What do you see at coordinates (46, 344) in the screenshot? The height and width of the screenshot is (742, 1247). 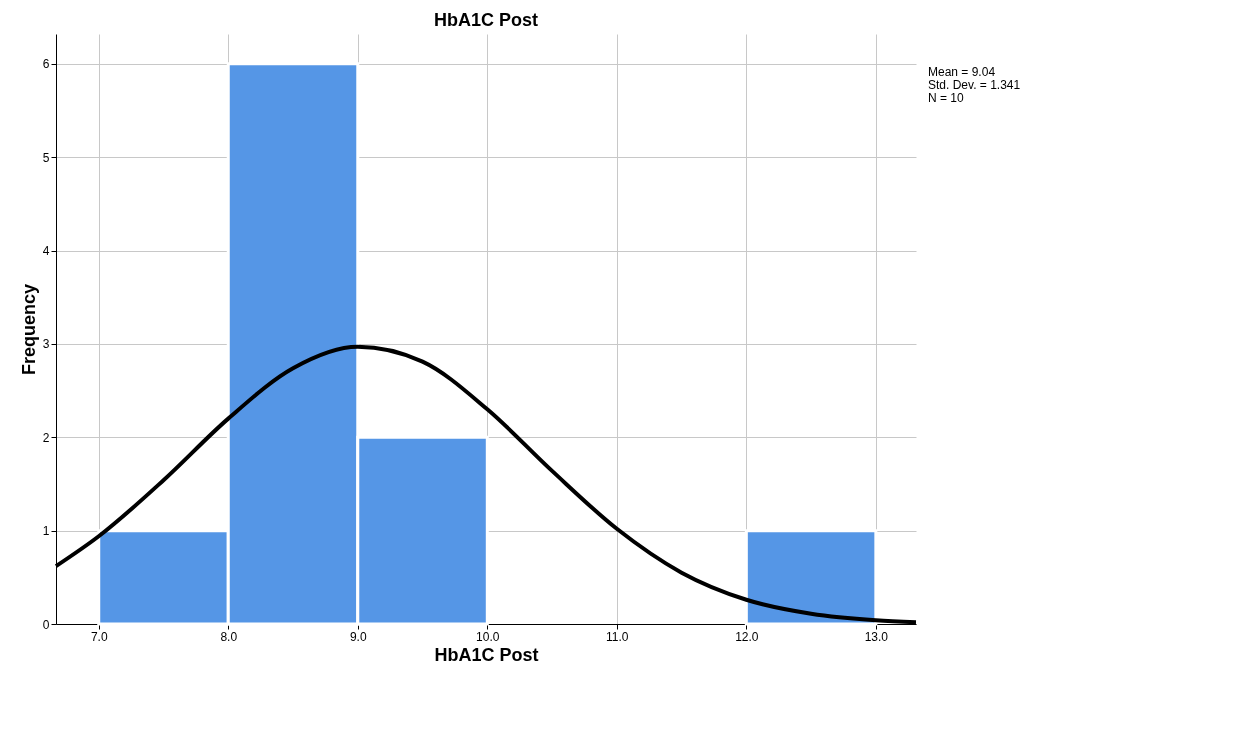 I see `y-tick-label: 3` at bounding box center [46, 344].